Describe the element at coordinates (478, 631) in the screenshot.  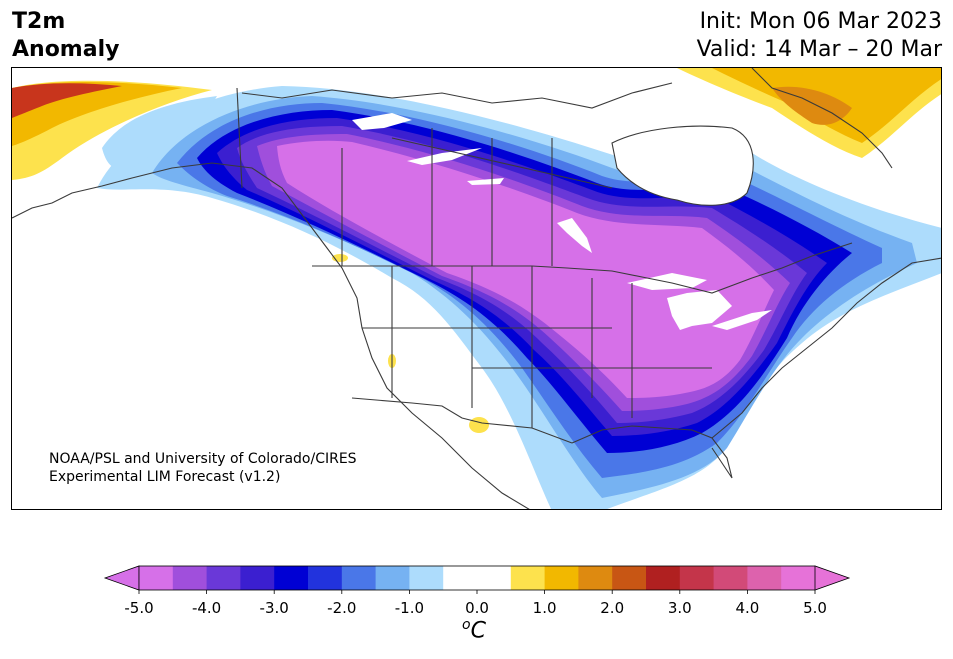
I see `unit-celsius: C` at that location.